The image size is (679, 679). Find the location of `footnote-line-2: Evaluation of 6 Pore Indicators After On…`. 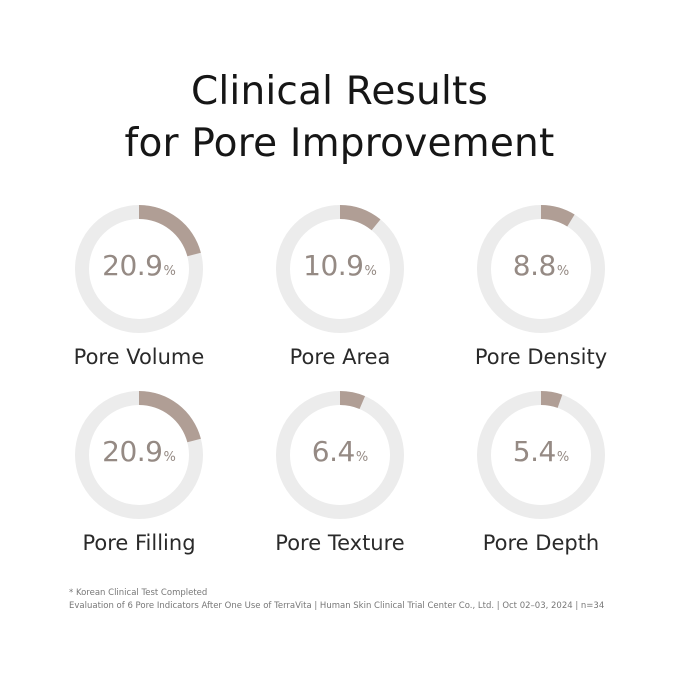

footnote-line-2: Evaluation of 6 Pore Indicators After On… is located at coordinates (337, 606).